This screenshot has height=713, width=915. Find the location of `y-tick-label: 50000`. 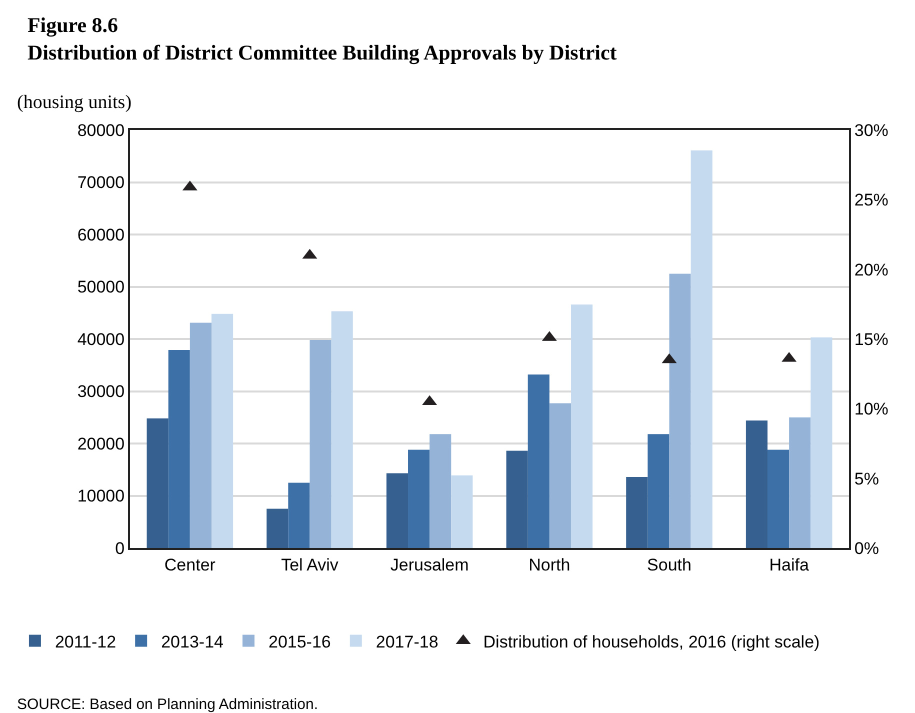

y-tick-label: 50000 is located at coordinates (101, 287).